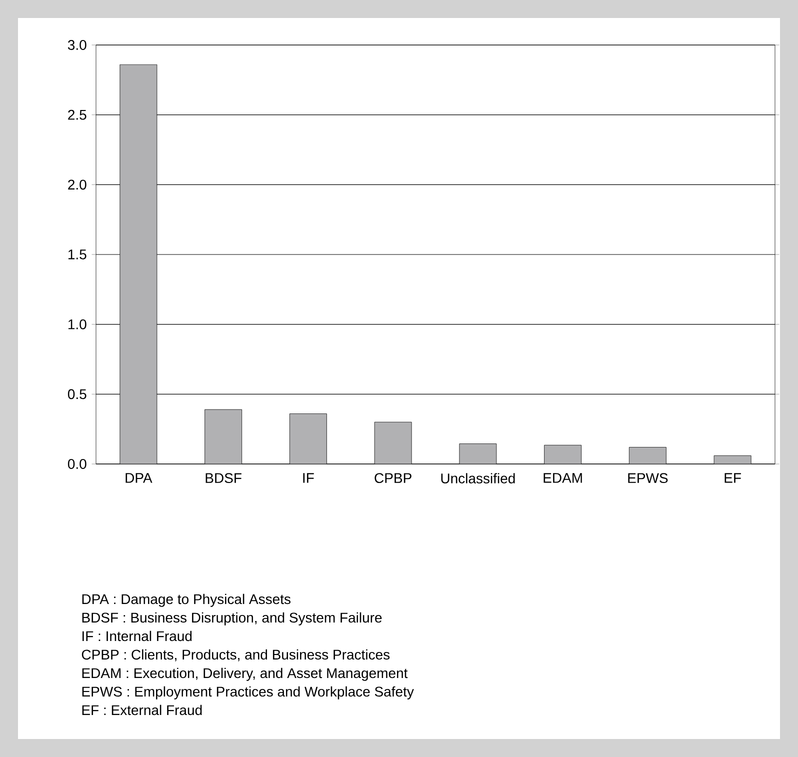 The image size is (798, 757). What do you see at coordinates (77, 464) in the screenshot?
I see `y-tick-label: 0.0` at bounding box center [77, 464].